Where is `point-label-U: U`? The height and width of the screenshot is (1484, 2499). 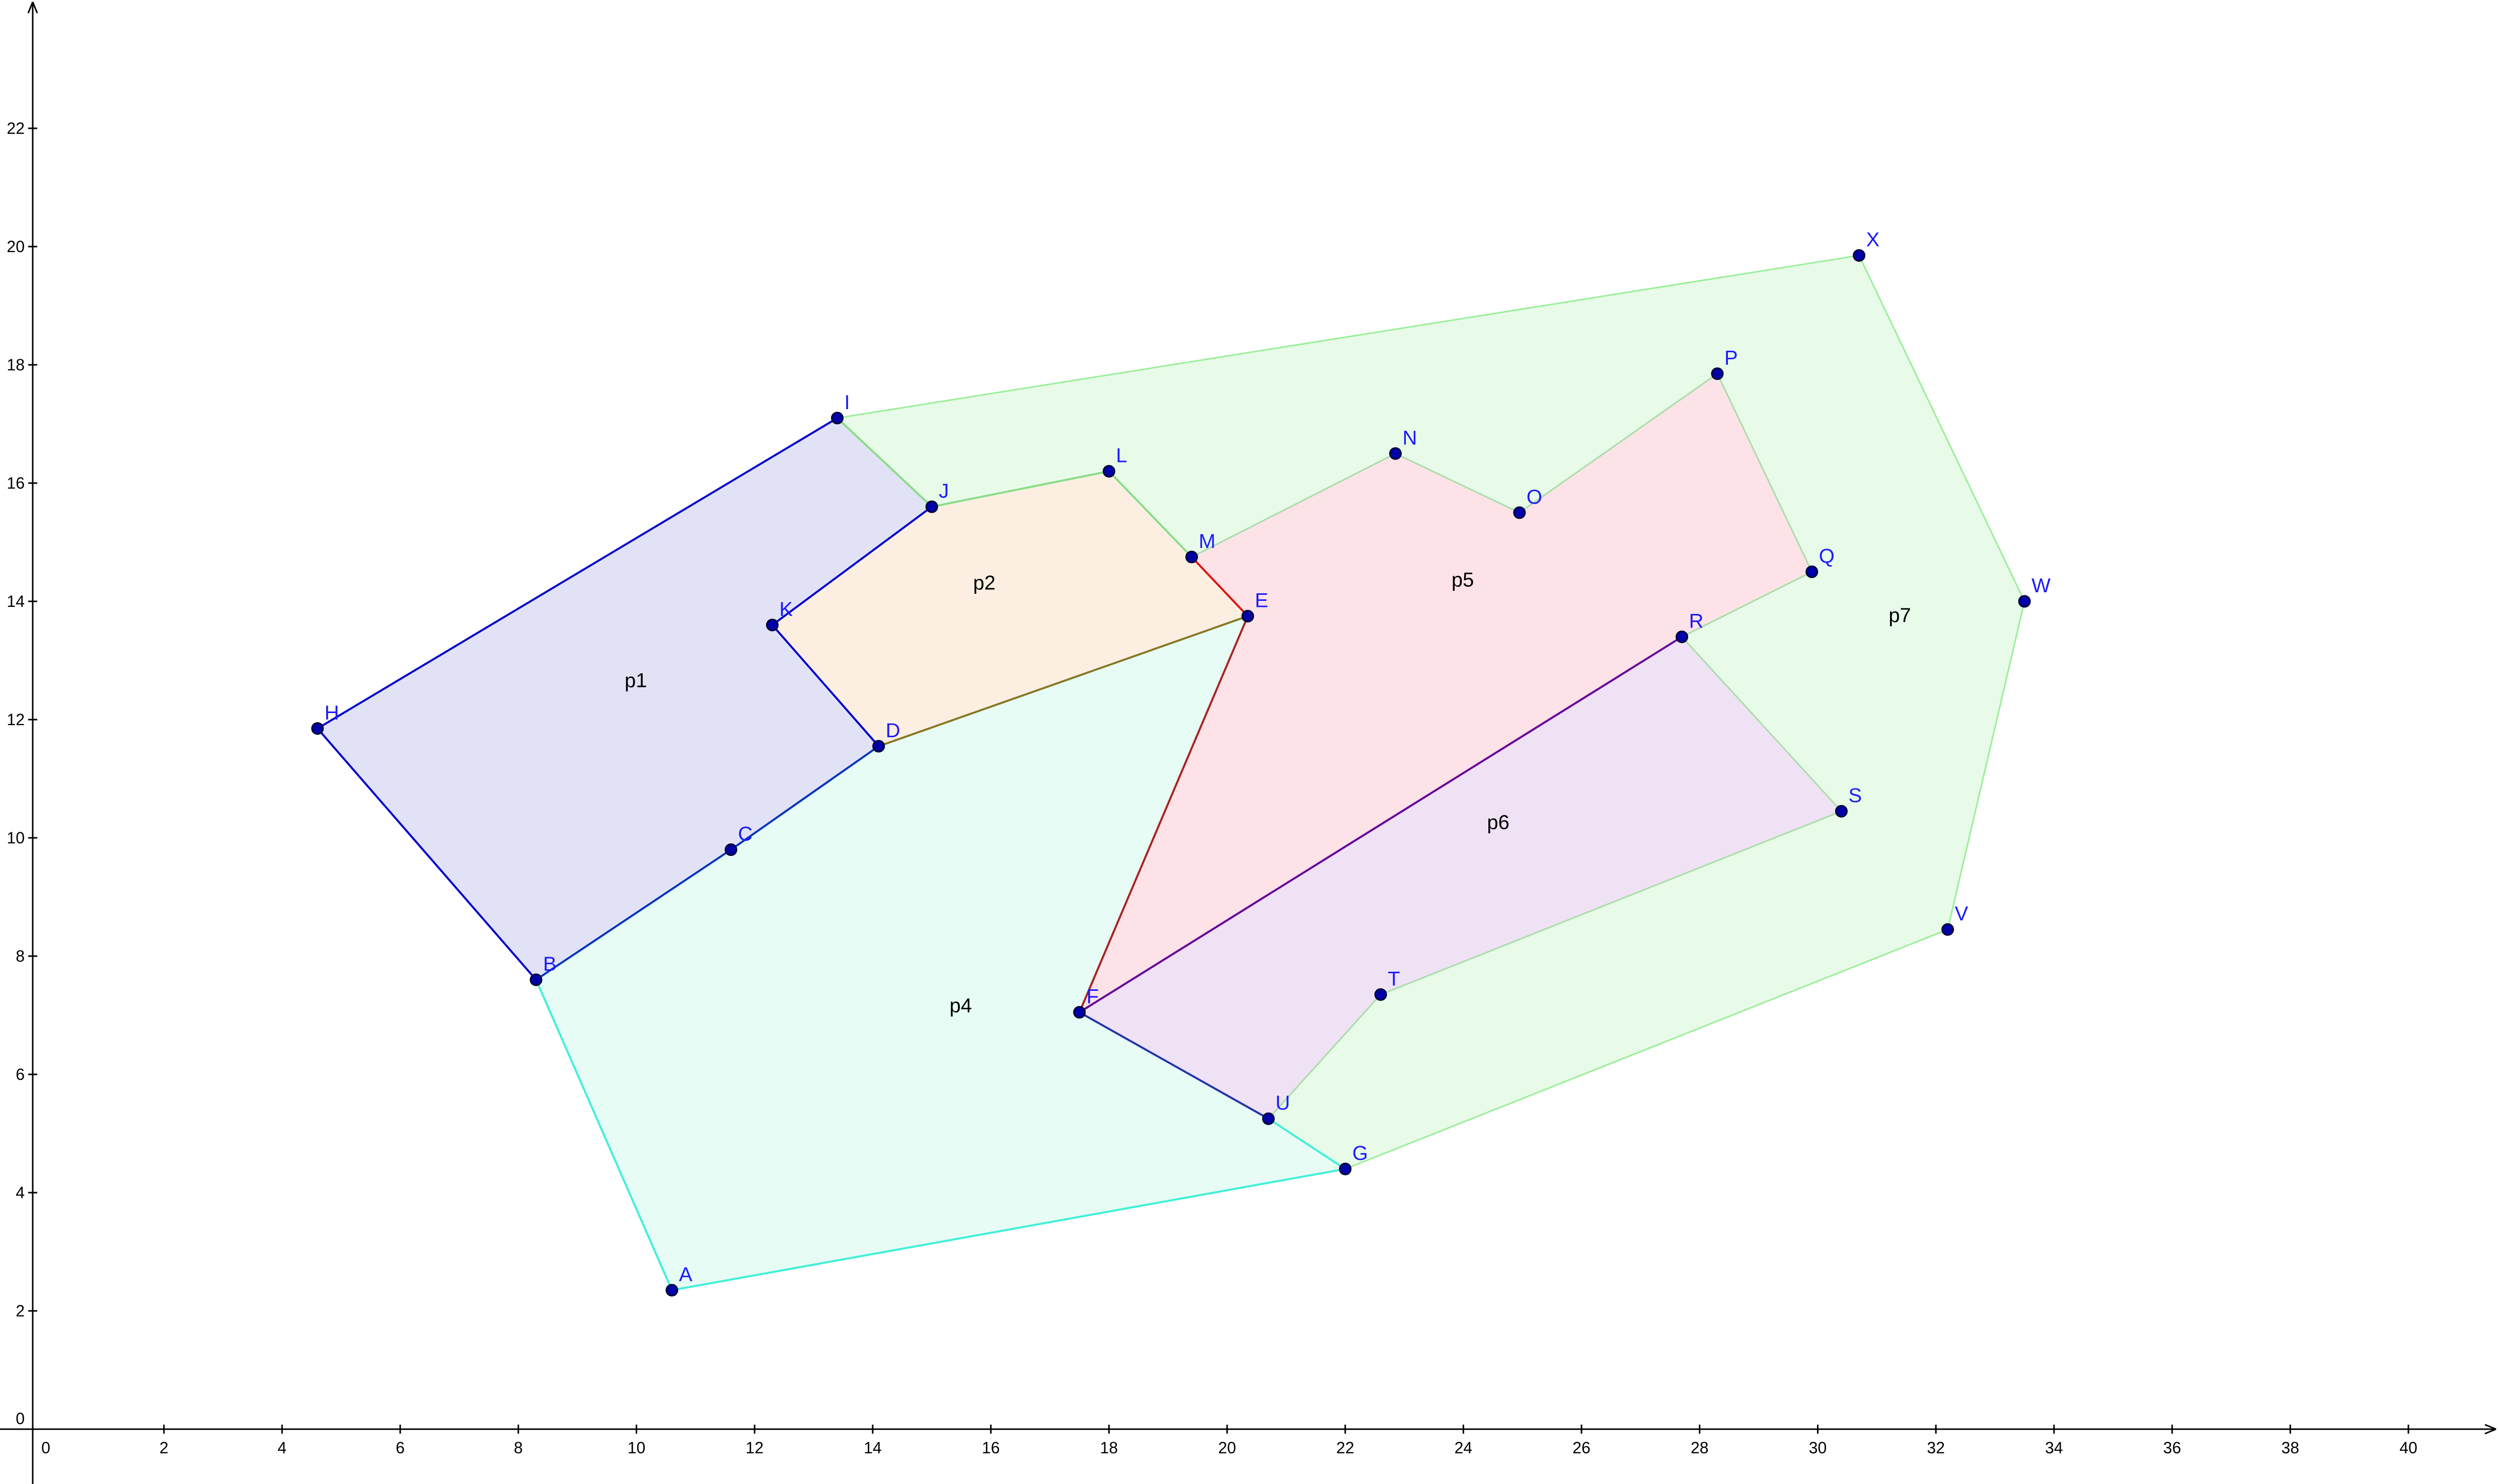 point-label-U: U is located at coordinates (1282, 1103).